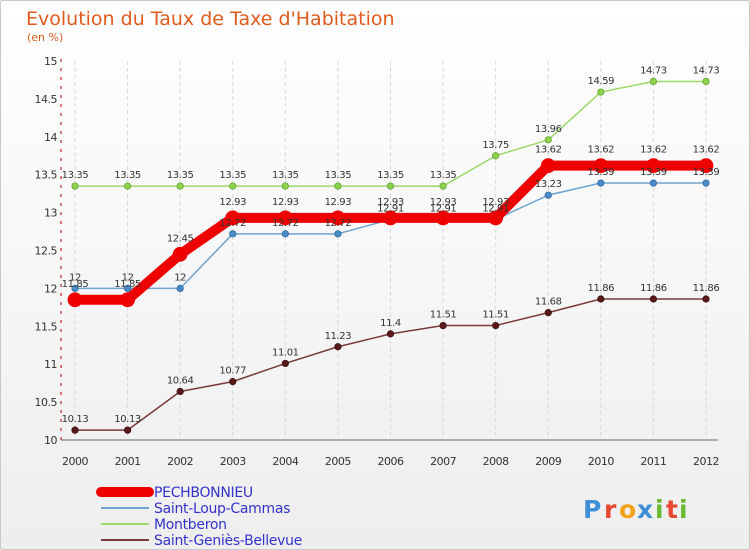 Image resolution: width=750 pixels, height=550 pixels. I want to click on data-label: 13.23, so click(548, 184).